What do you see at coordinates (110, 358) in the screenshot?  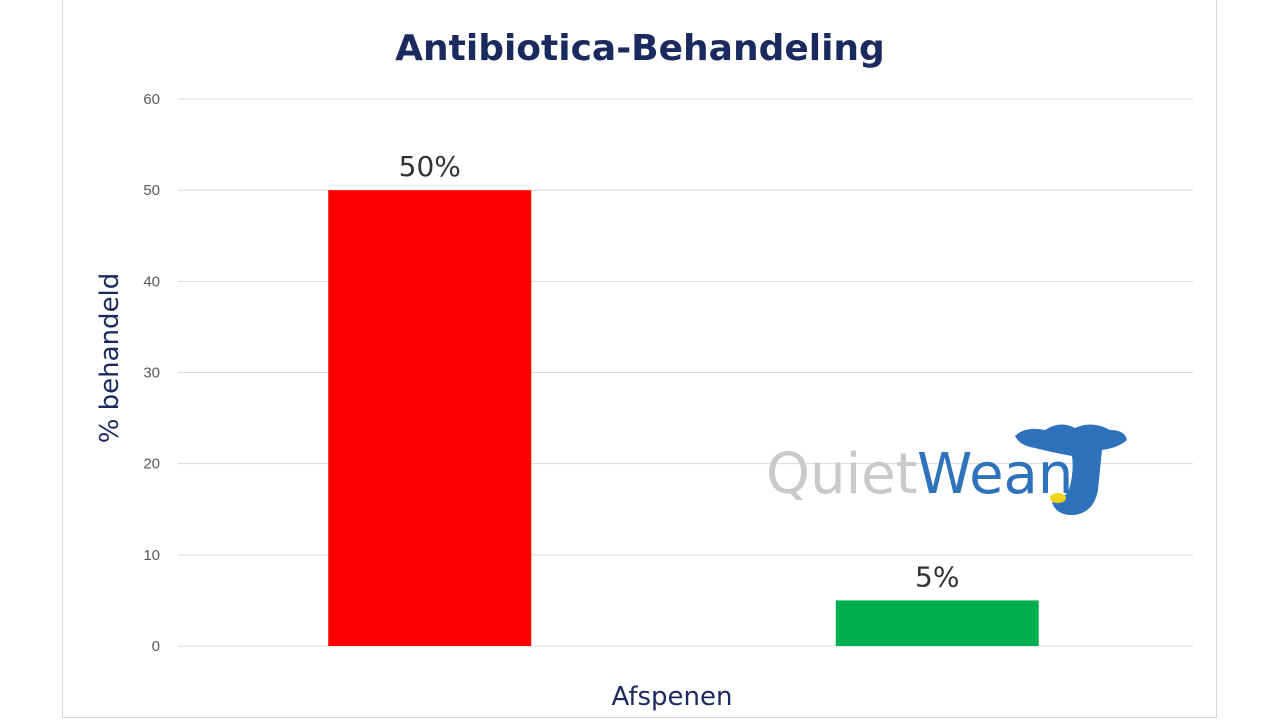 I see `y-axis-label: % behandeld` at bounding box center [110, 358].